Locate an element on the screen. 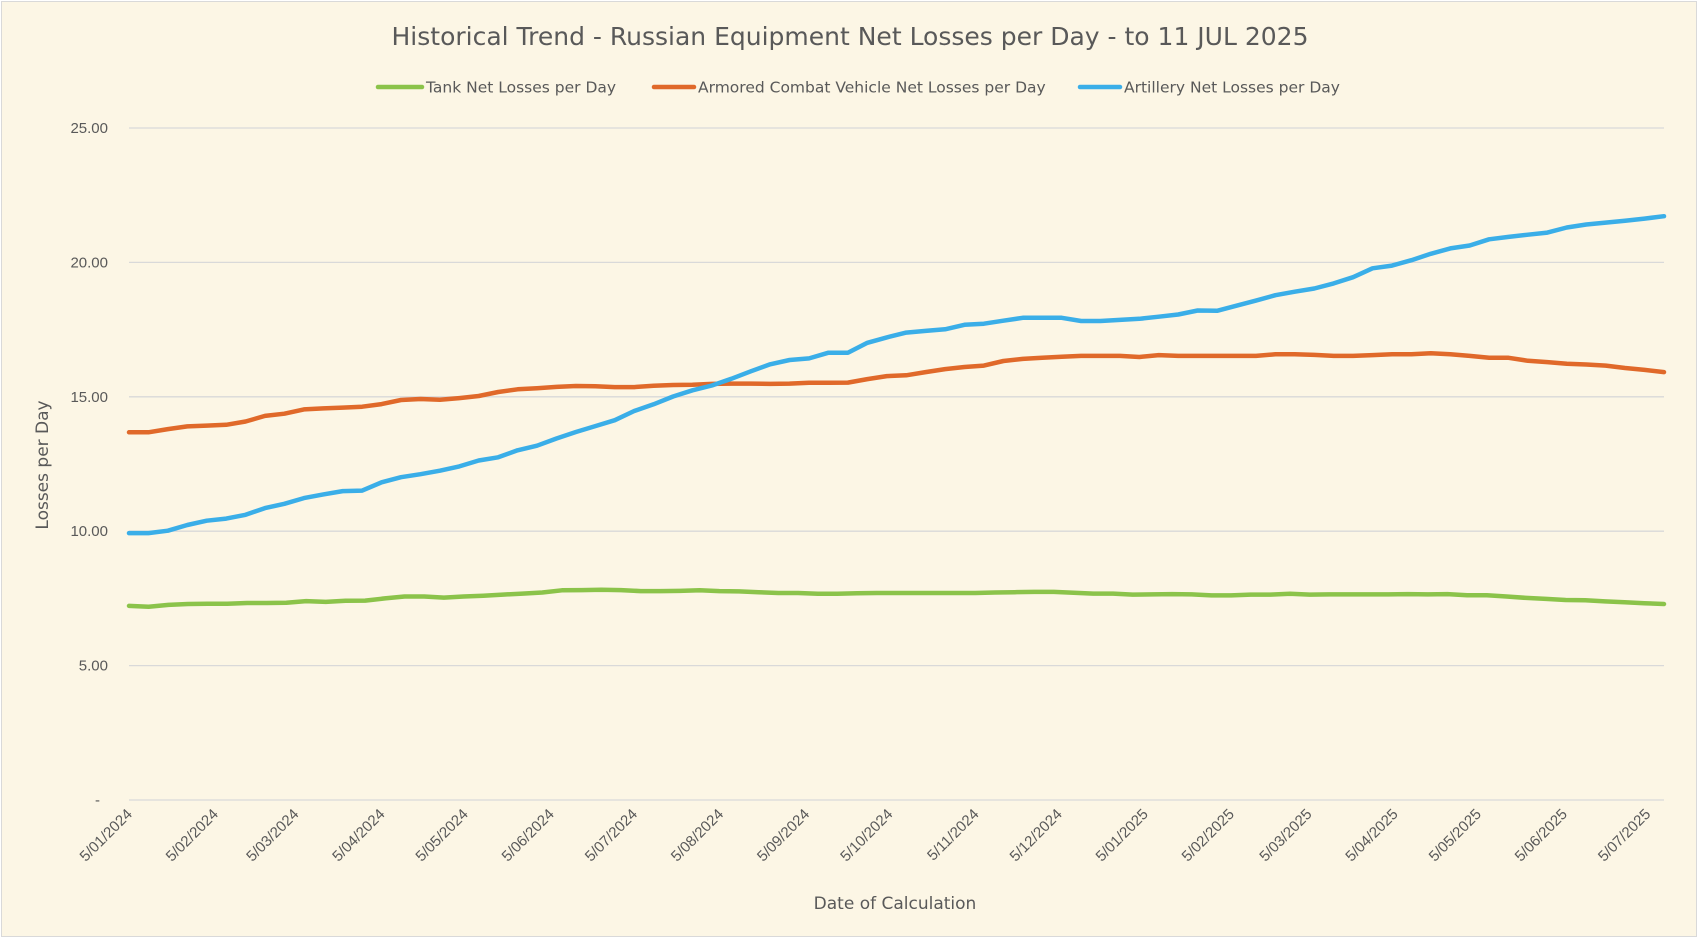 The height and width of the screenshot is (940, 1700). series-line-acv is located at coordinates (896, 393).